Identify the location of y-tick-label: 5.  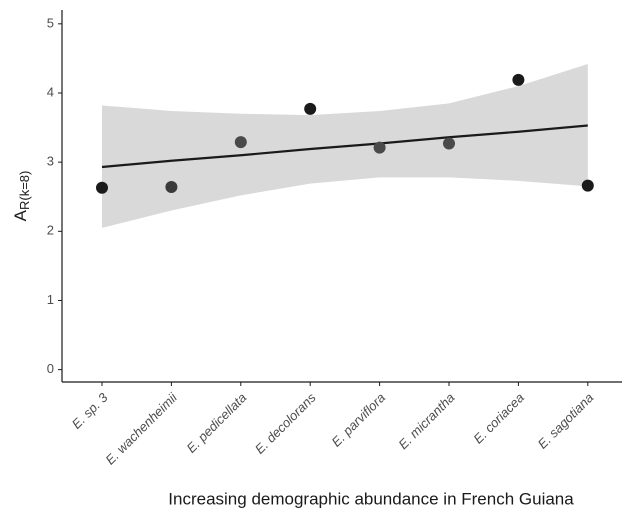
(50, 22).